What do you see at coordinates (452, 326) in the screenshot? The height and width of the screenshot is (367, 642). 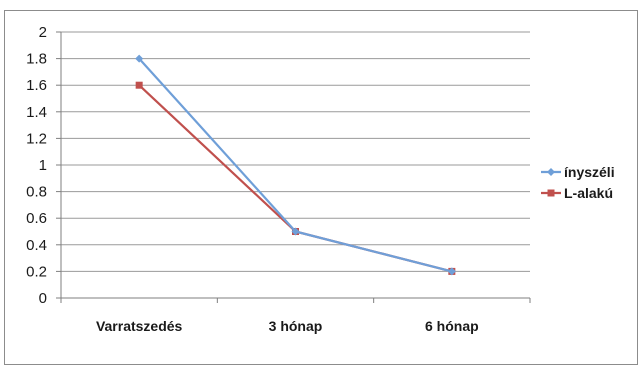 I see `x-tick-label: 6 hónap` at bounding box center [452, 326].